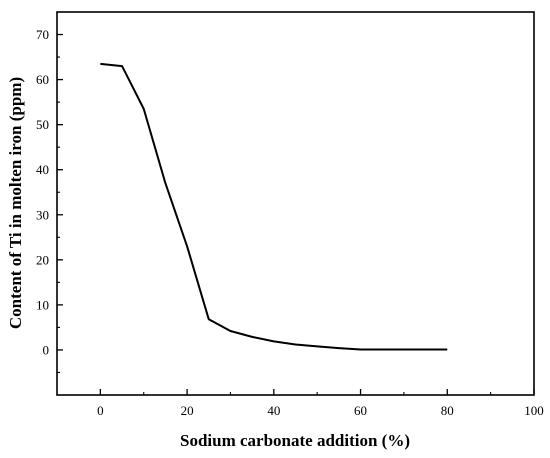 The height and width of the screenshot is (458, 550). I want to click on x-tick-label: 100, so click(534, 410).